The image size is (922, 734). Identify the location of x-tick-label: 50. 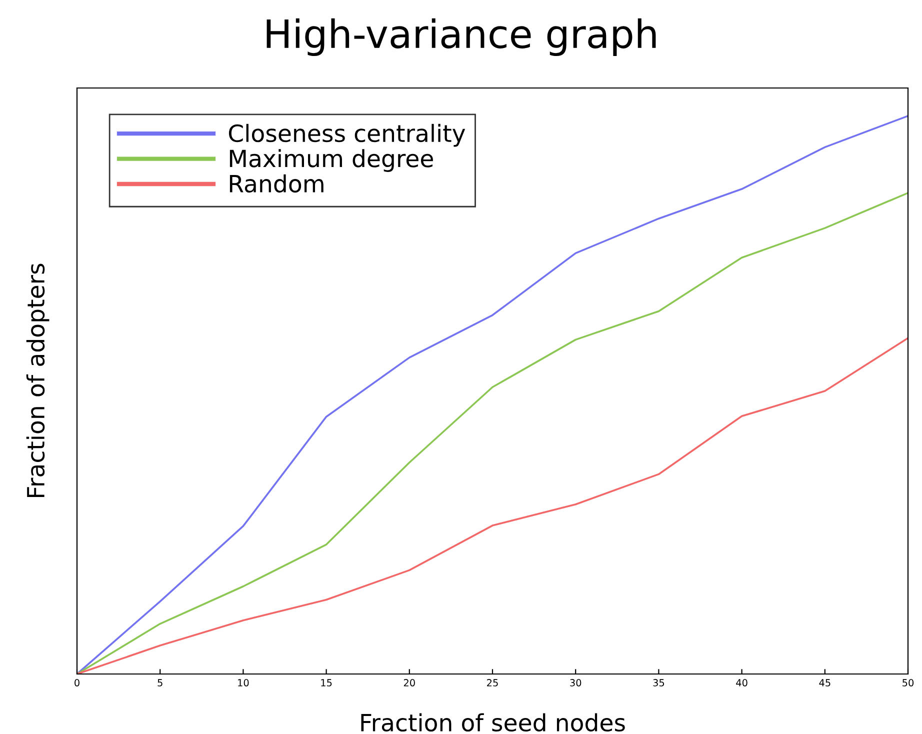
(908, 682).